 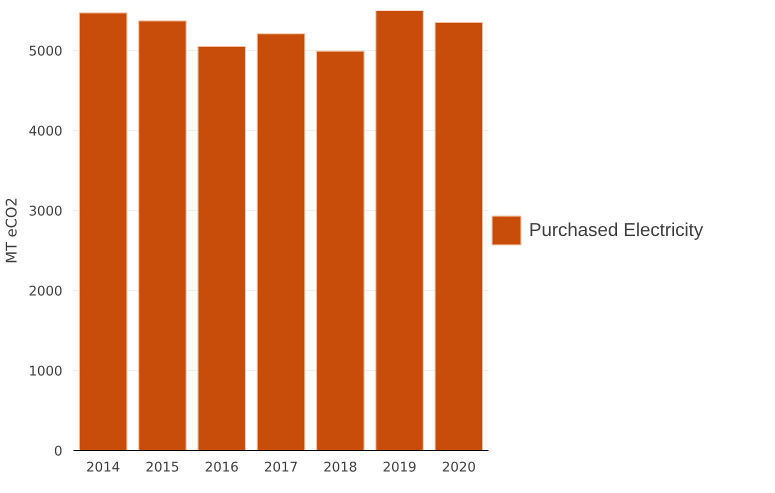 What do you see at coordinates (45, 132) in the screenshot?
I see `y-tick-label: 4000` at bounding box center [45, 132].